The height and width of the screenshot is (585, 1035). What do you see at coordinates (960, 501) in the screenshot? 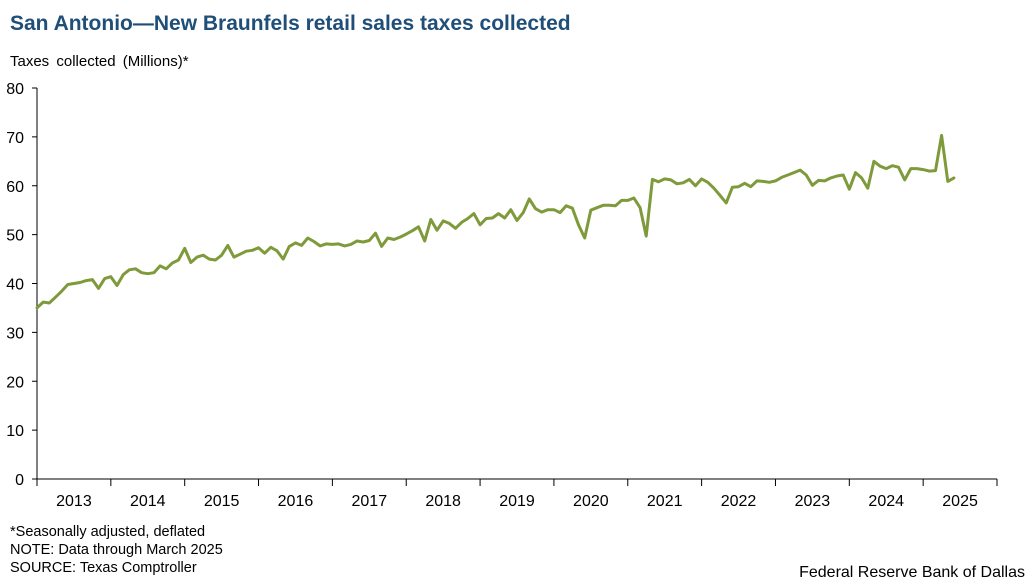
I see `x-tick-label: 2025` at bounding box center [960, 501].